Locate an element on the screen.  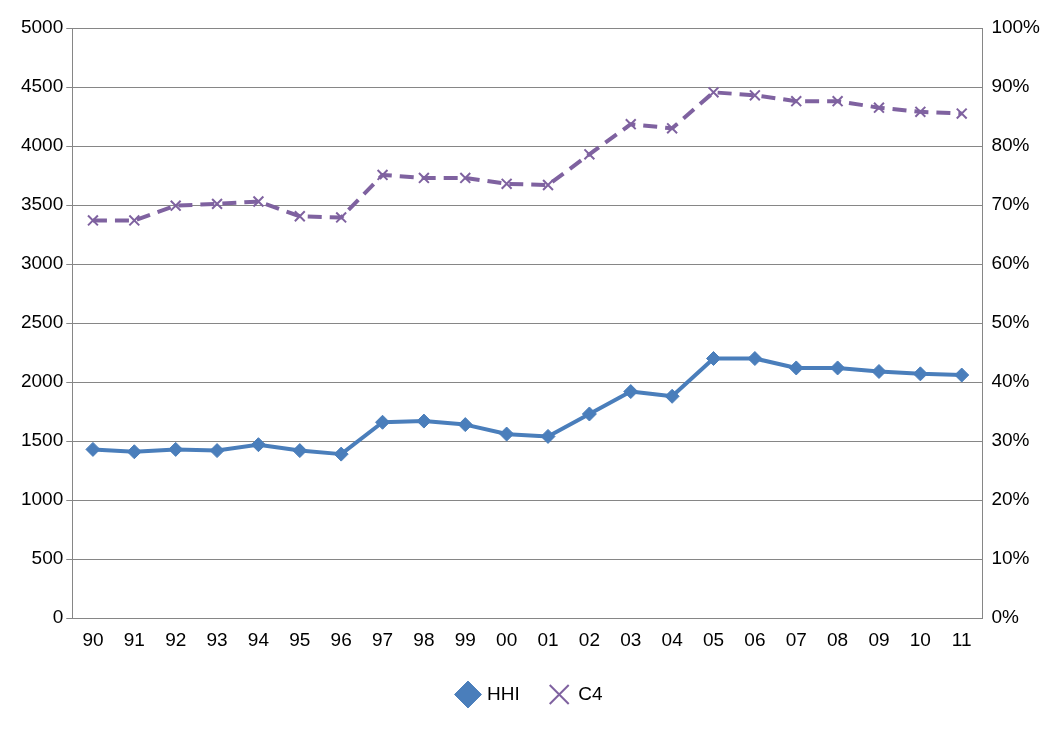
y2-tick-label: 70% is located at coordinates (1010, 204).